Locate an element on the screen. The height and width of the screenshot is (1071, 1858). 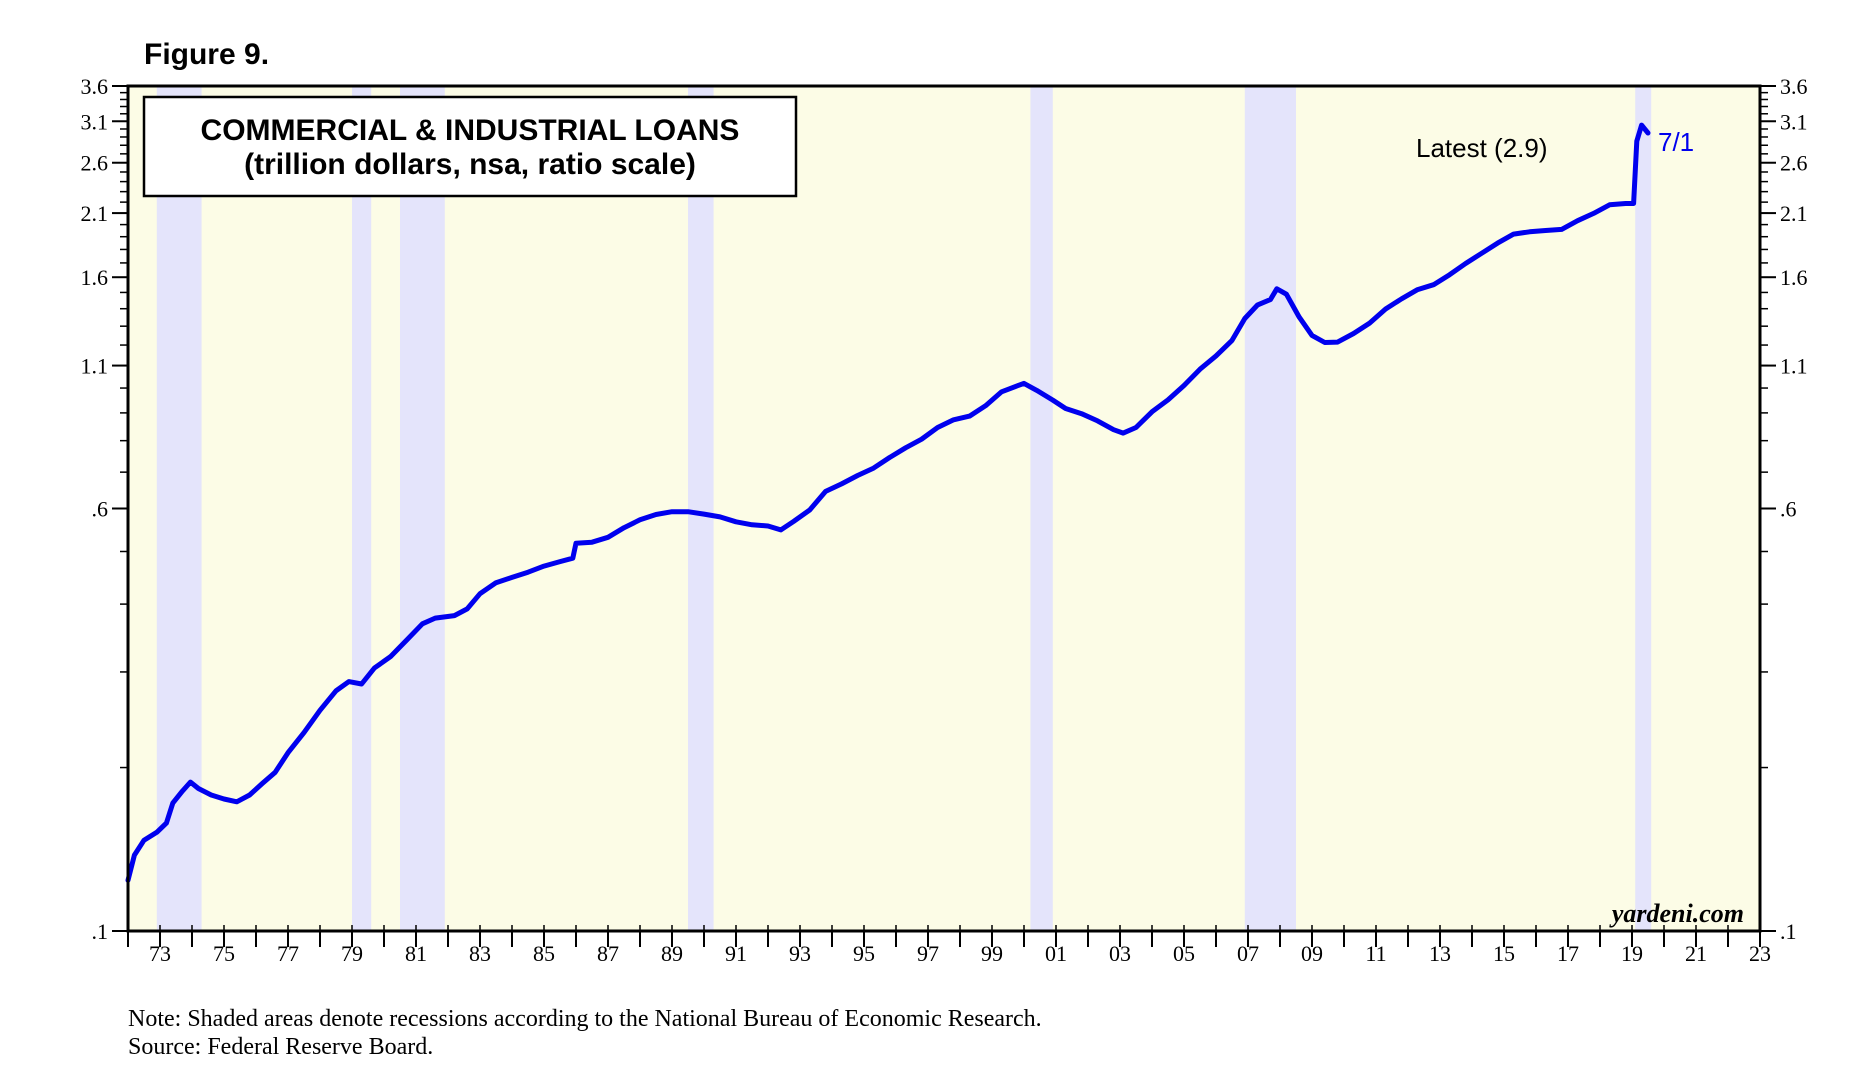
y-tick-label-left: 1.1 is located at coordinates (95, 366).